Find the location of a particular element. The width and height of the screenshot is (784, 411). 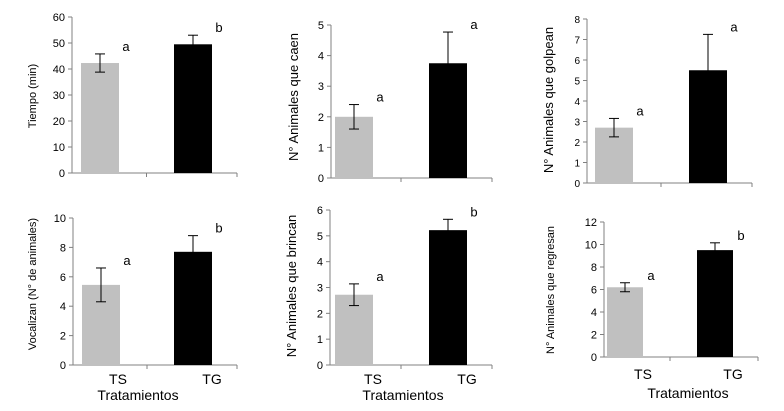

panel-1-sig-label: b is located at coordinates (218, 27).